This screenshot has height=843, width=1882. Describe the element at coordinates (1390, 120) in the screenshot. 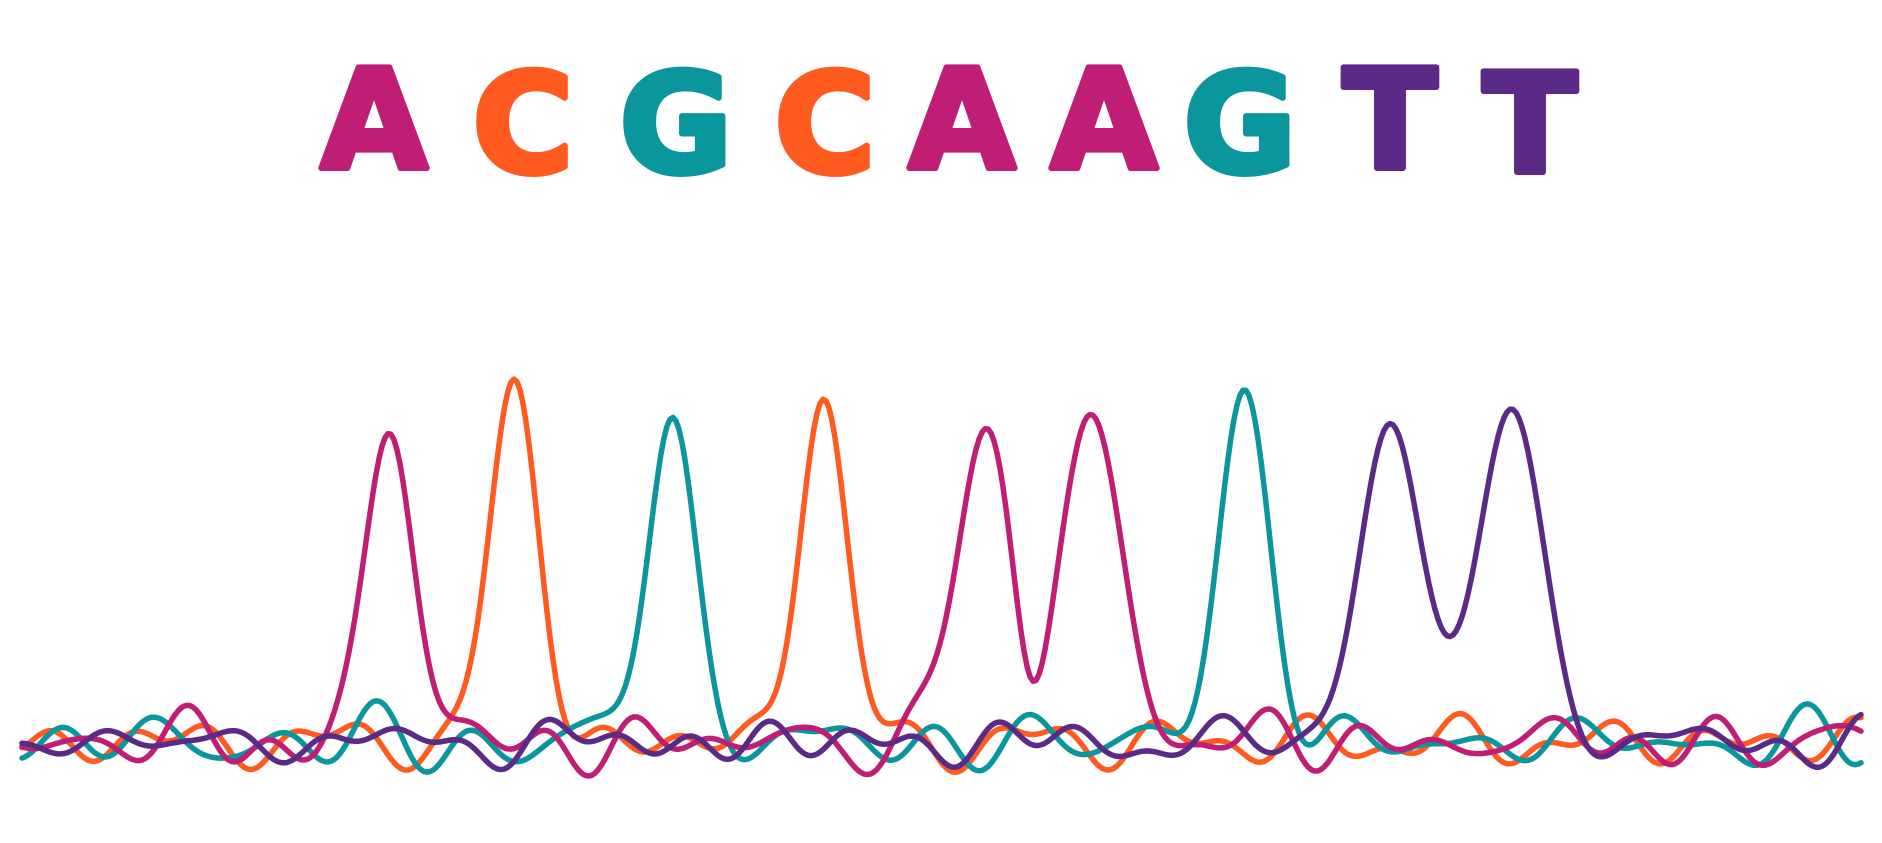

I see `base-letter-8: T` at that location.